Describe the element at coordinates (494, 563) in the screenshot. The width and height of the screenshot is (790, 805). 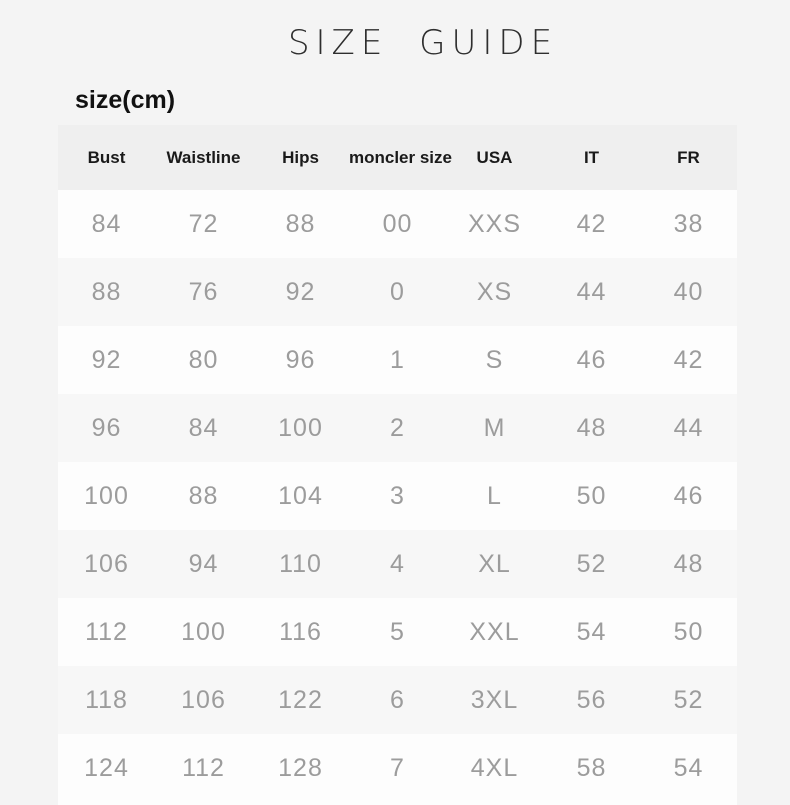
I see `size-cell: XL` at that location.